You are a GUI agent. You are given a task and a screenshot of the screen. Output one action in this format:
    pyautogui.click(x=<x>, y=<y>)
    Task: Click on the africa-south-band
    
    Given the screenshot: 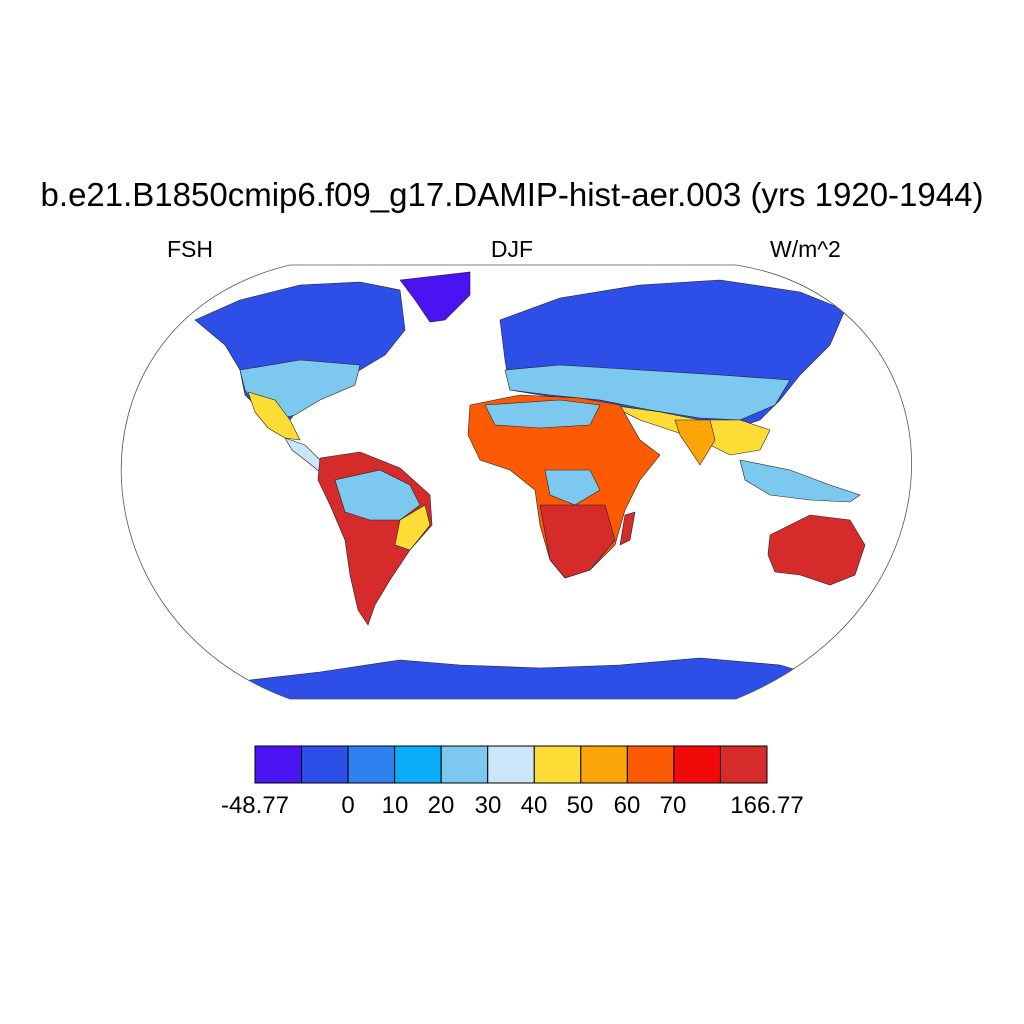 What is the action you would take?
    pyautogui.click(x=577, y=541)
    